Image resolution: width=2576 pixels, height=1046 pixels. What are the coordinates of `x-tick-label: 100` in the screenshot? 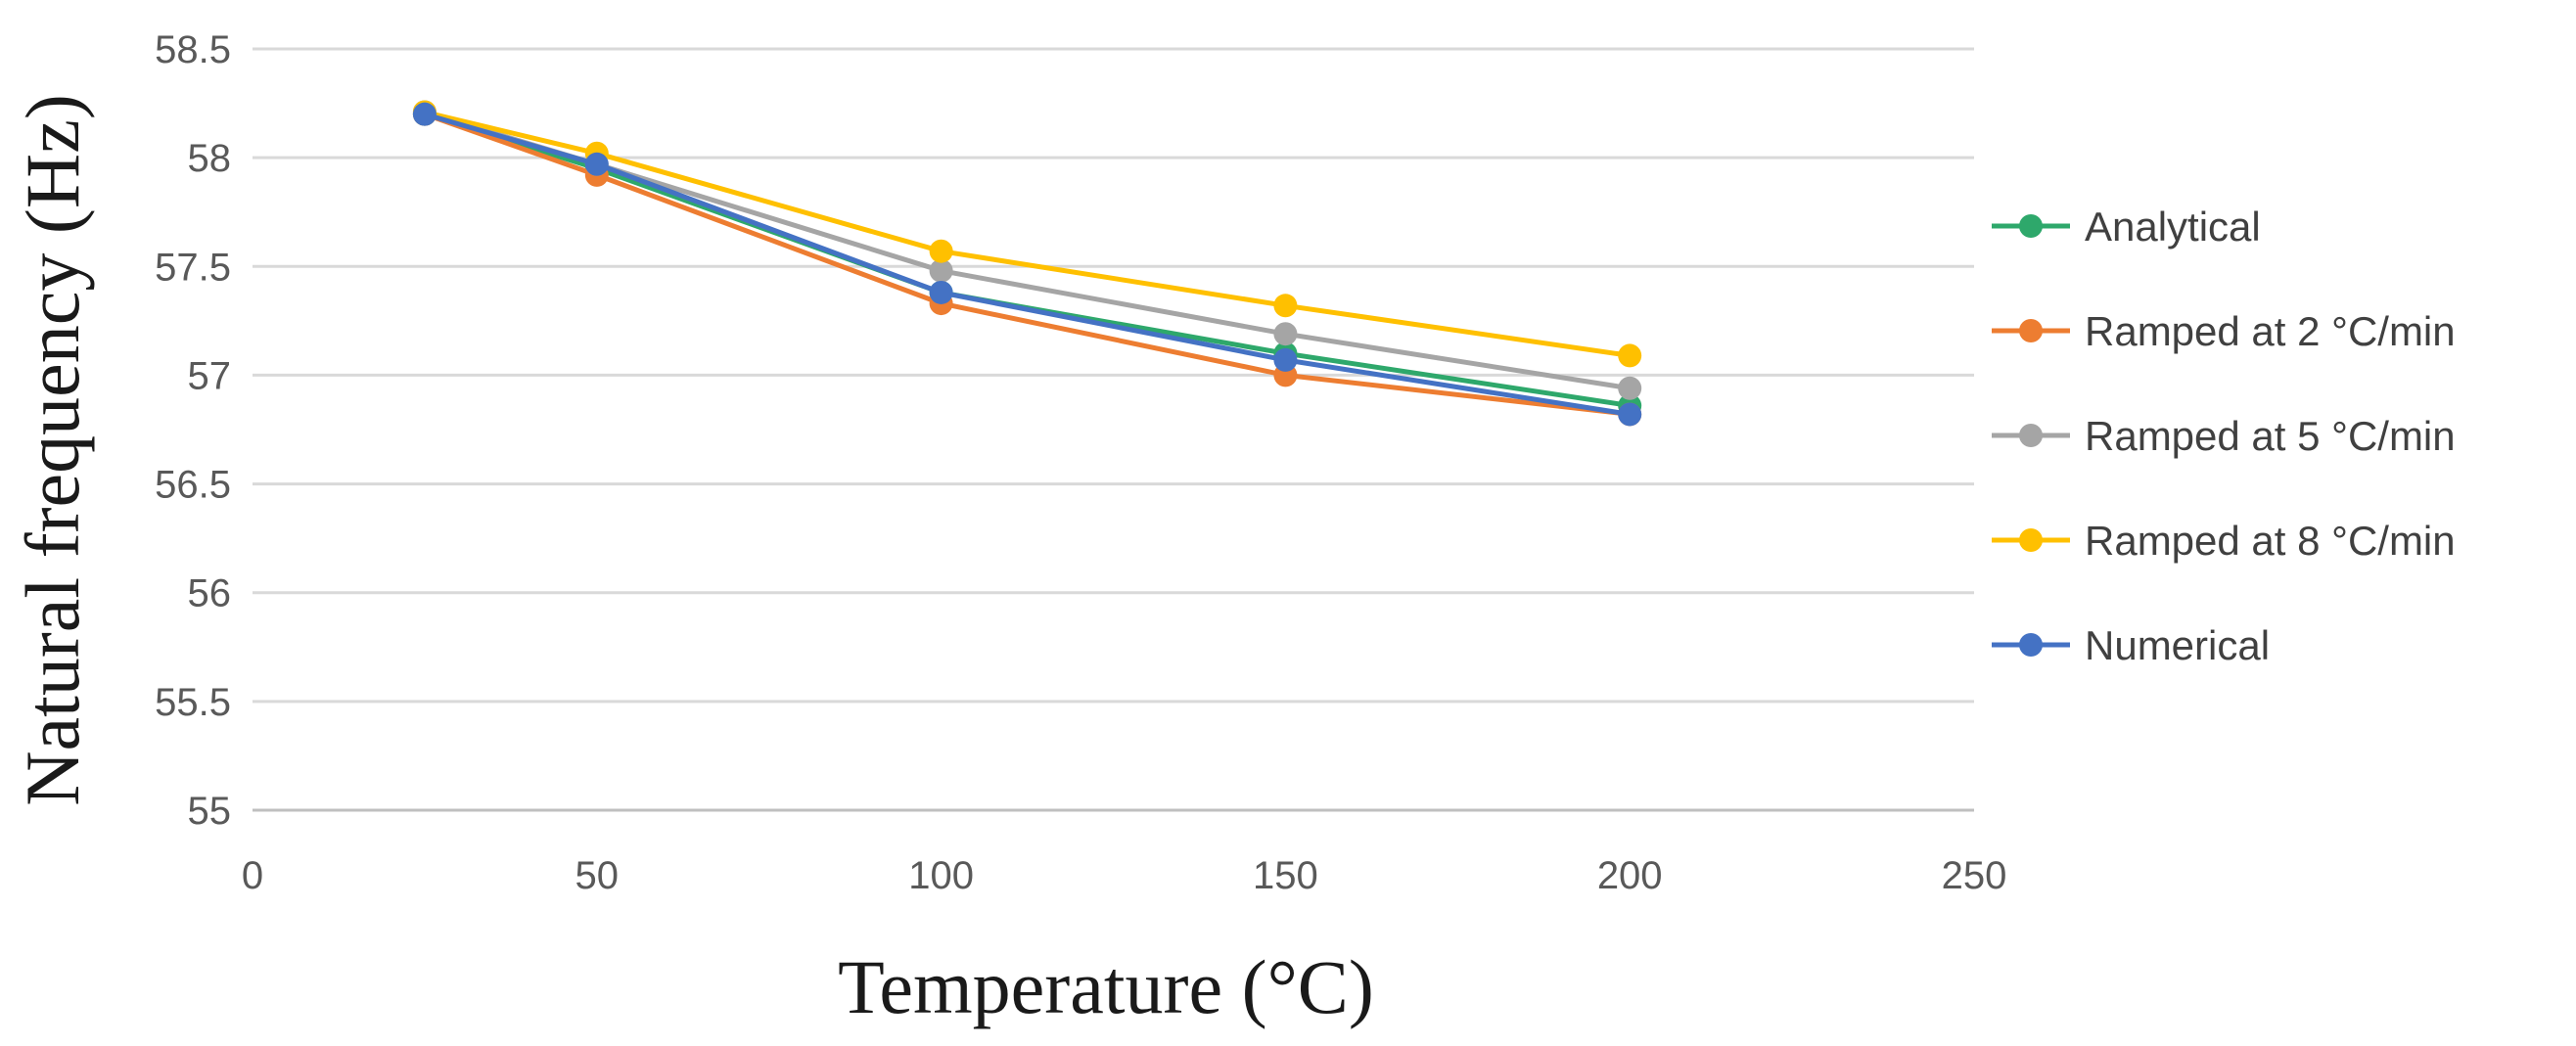 It's located at (941, 875).